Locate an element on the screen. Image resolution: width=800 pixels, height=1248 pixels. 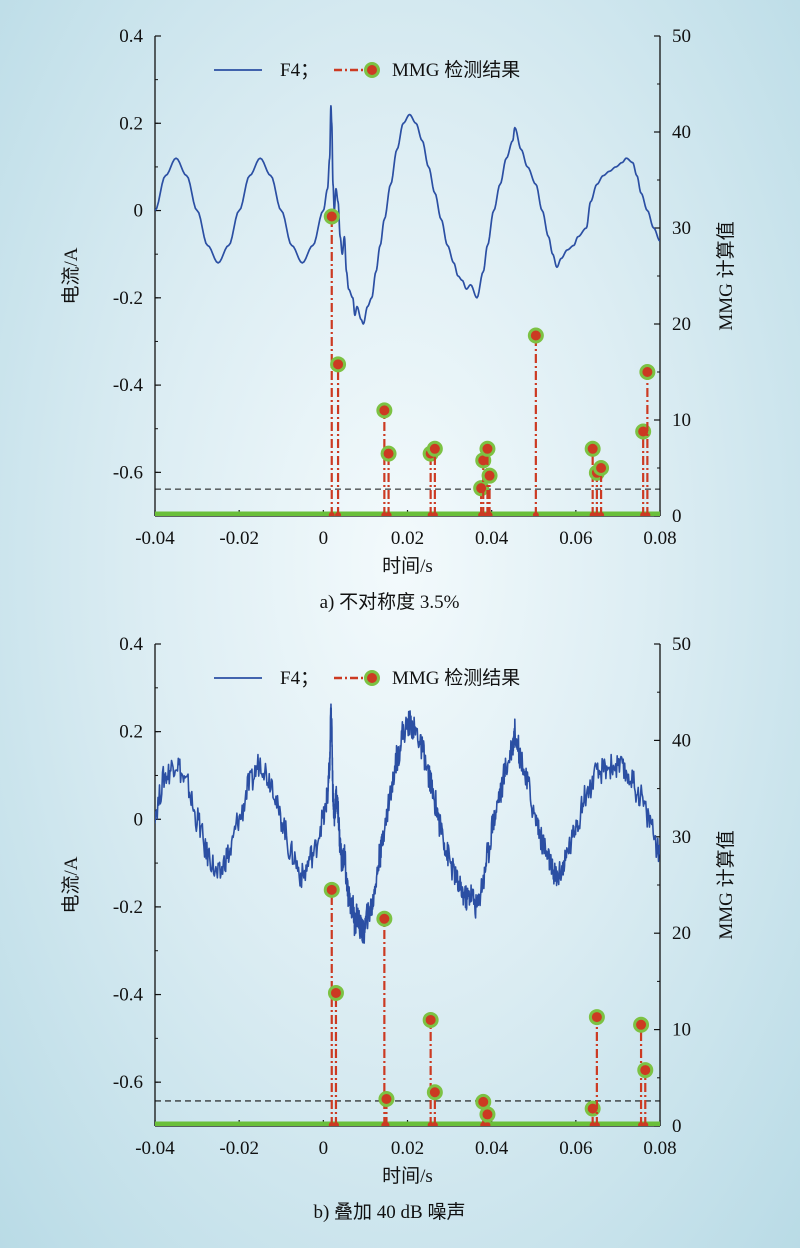
panel-caption: b) 叠加 40 dB 噪声 is located at coordinates (389, 1212).